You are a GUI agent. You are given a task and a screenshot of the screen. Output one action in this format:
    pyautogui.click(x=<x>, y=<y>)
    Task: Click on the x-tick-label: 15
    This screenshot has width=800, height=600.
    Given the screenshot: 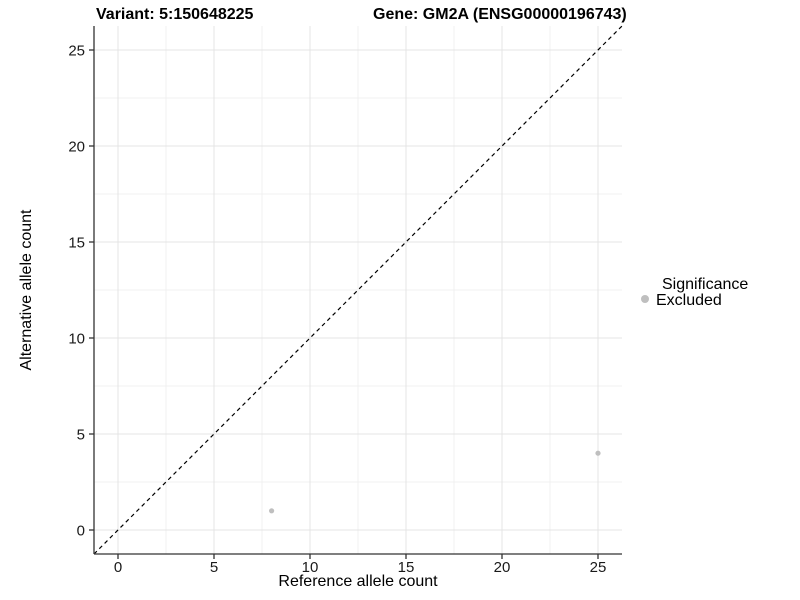 What is the action you would take?
    pyautogui.click(x=406, y=567)
    